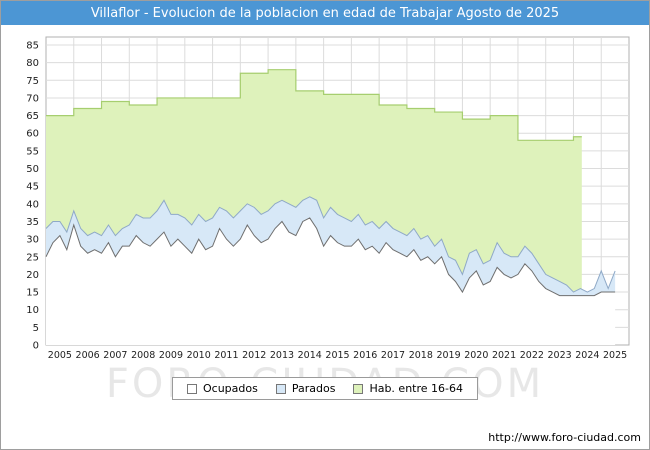 This screenshot has width=650, height=450. What do you see at coordinates (280, 388) in the screenshot?
I see `legend-swatch-parados` at bounding box center [280, 388].